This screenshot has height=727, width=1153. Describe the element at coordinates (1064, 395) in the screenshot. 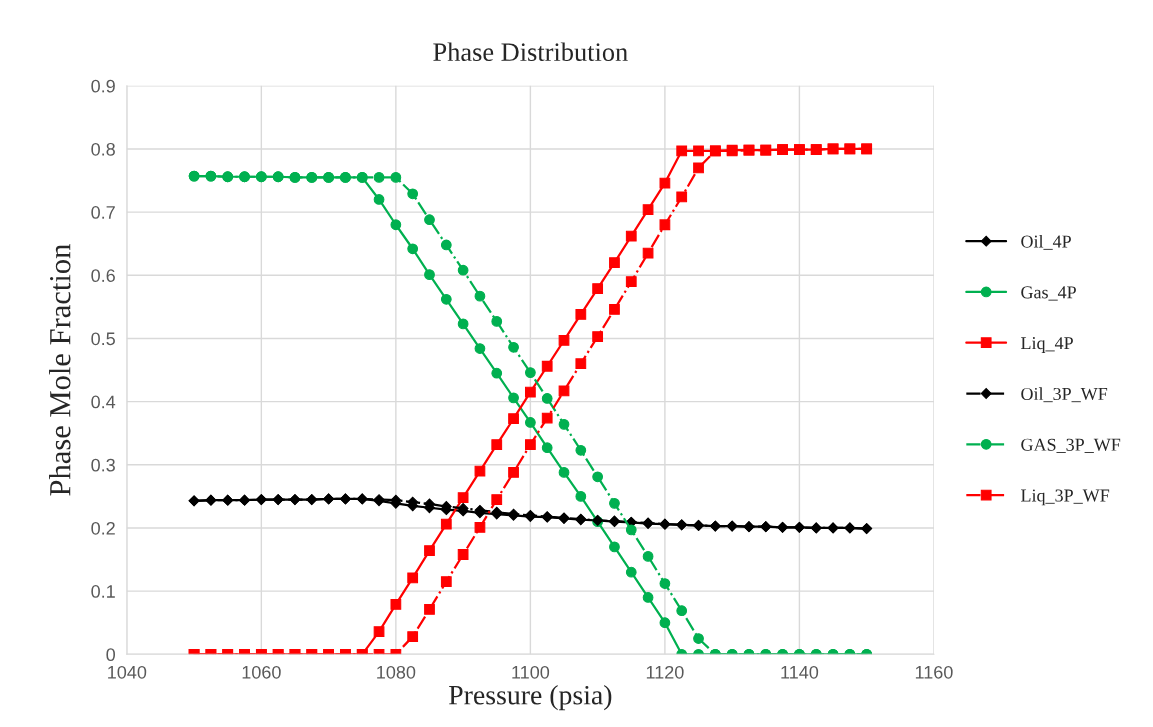

I see `legend-label: Oil_3P_WF` at that location.